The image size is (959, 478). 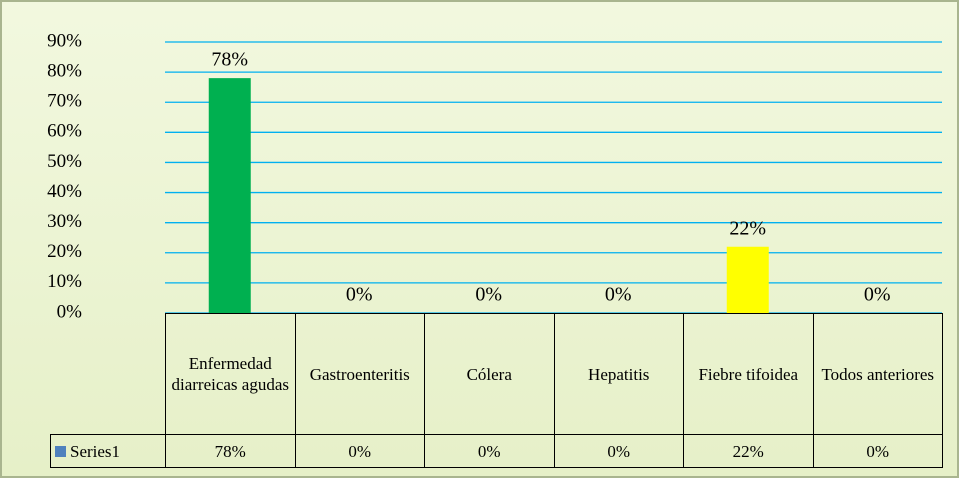 I want to click on legend-key, so click(x=60, y=451).